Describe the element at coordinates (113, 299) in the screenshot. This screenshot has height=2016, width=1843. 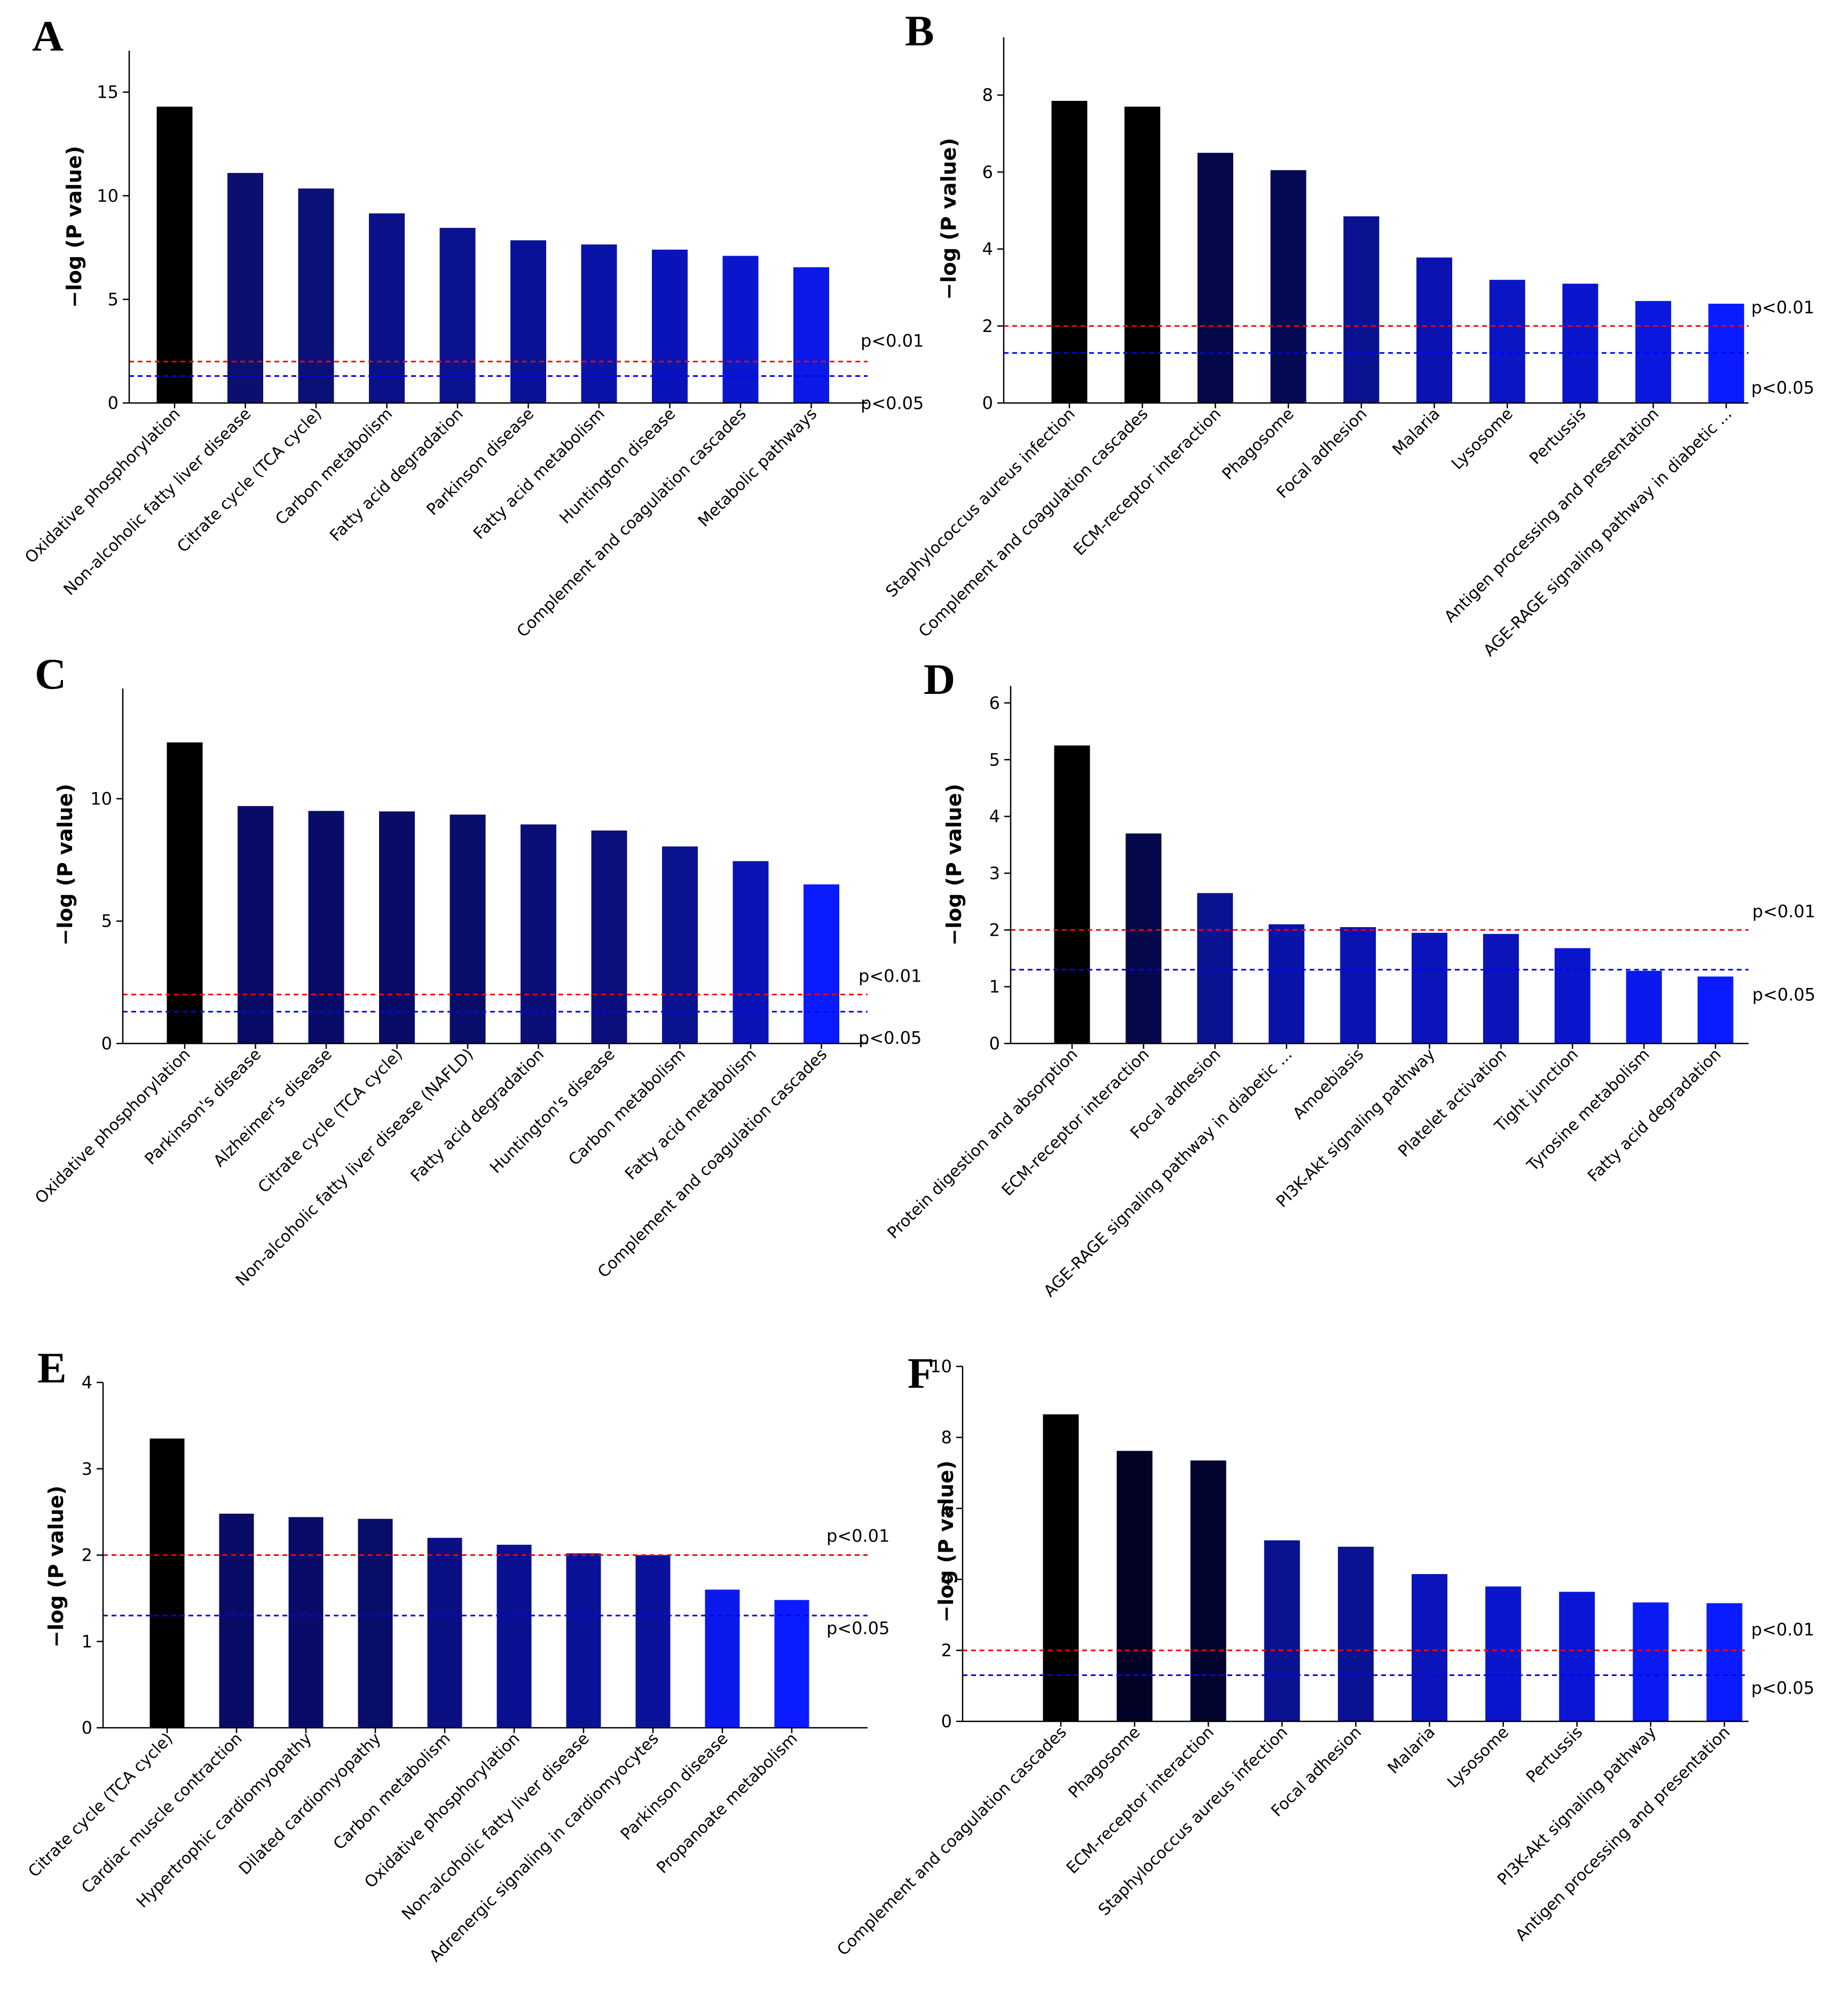
I see `y-tick-label: 5` at that location.